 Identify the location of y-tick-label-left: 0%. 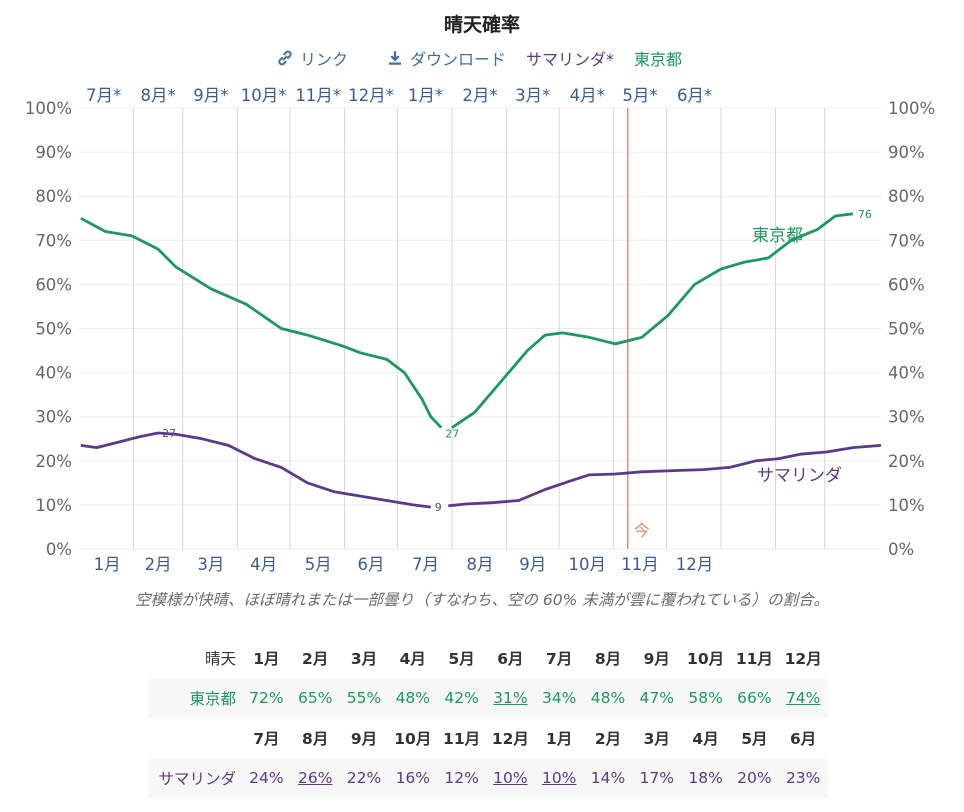
(59, 549).